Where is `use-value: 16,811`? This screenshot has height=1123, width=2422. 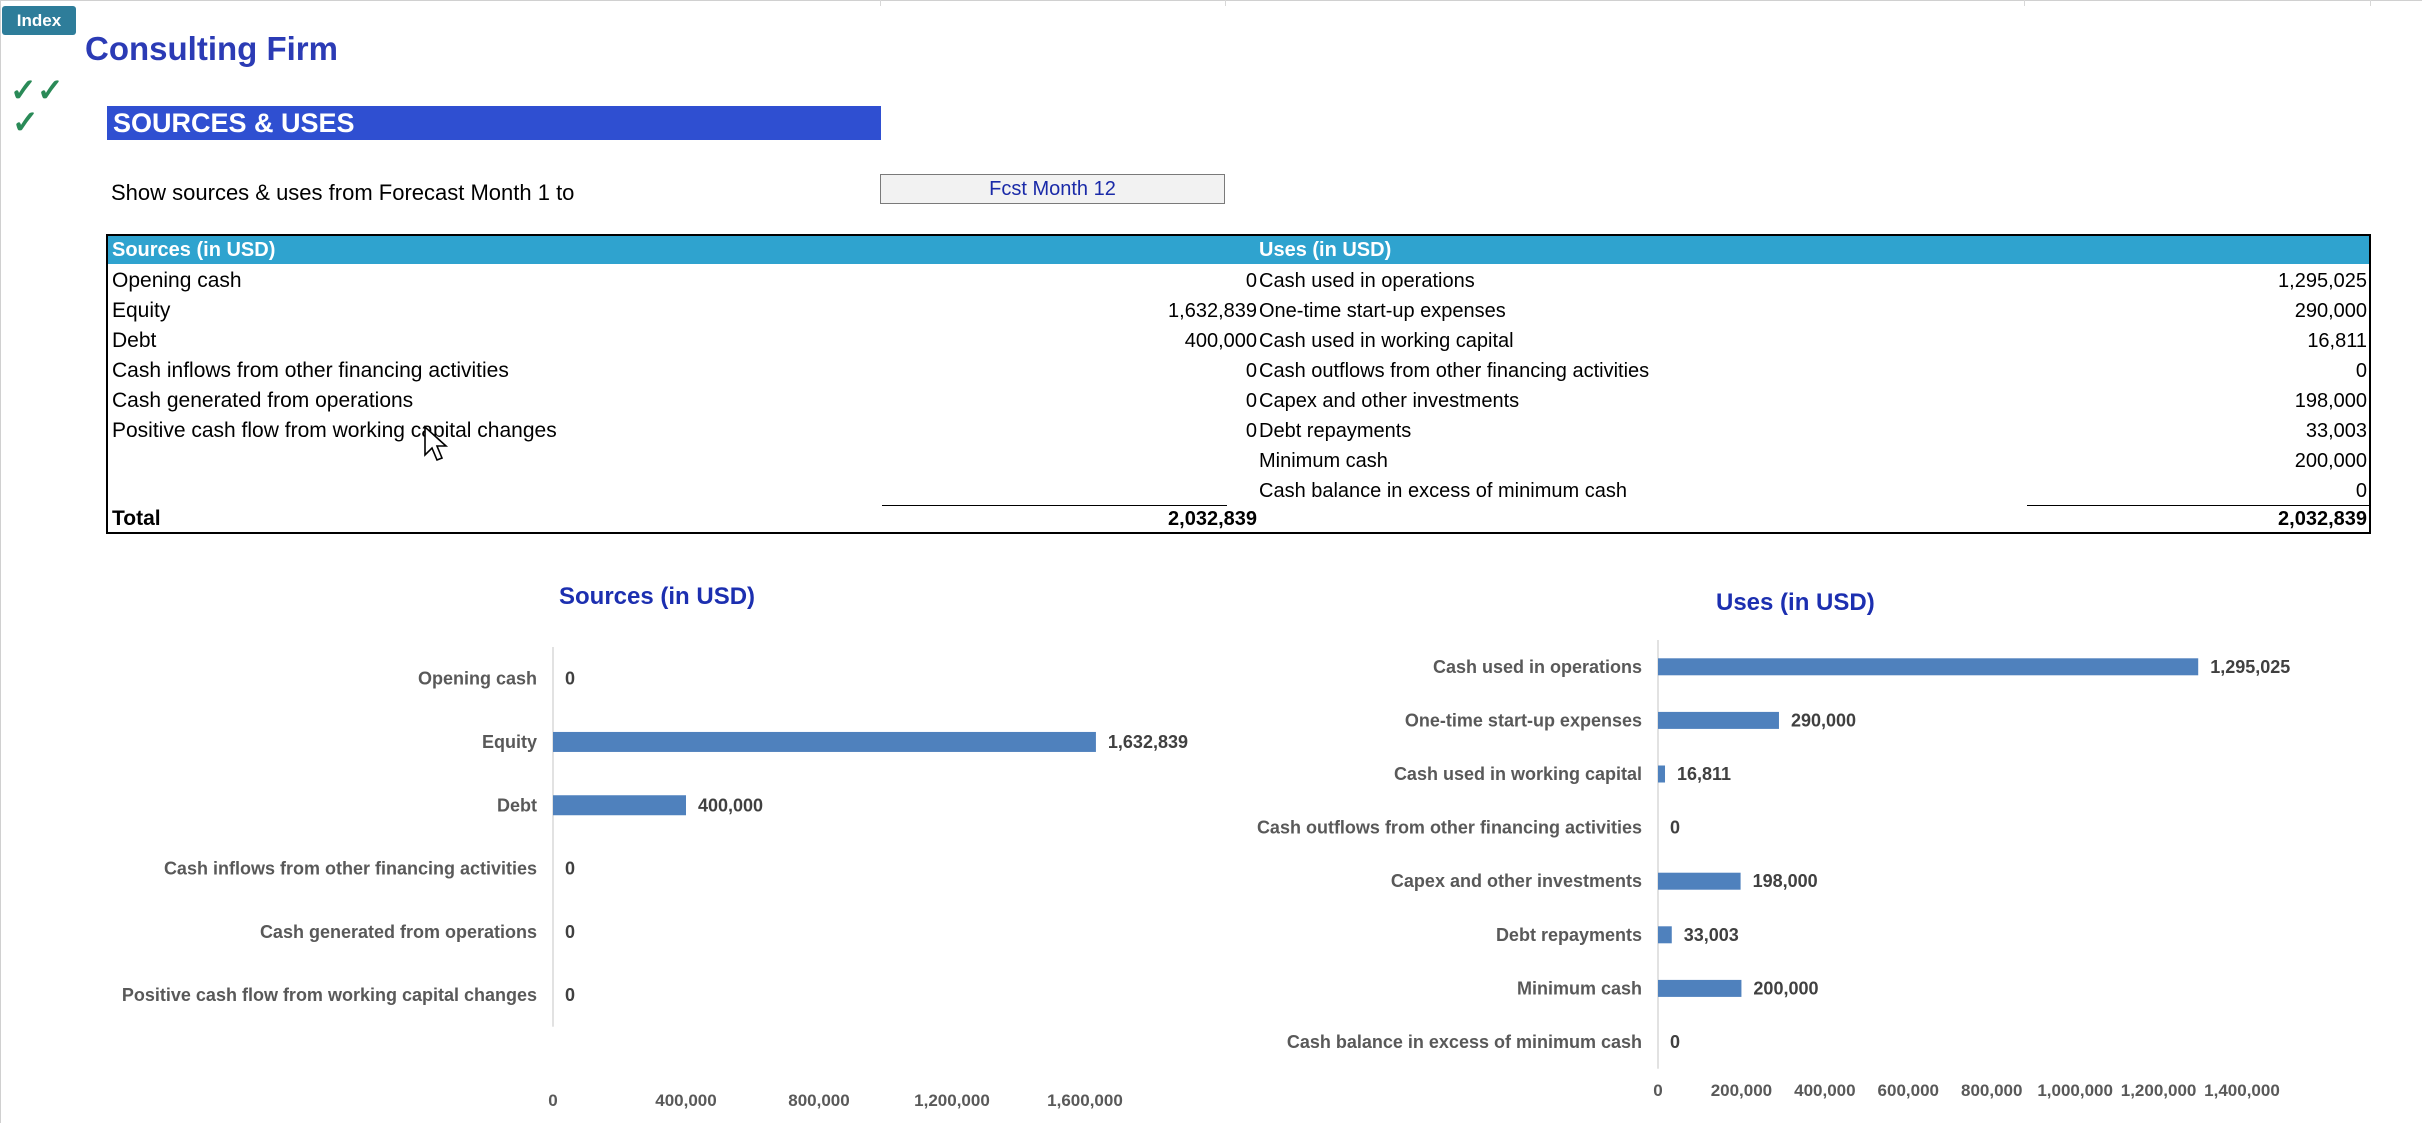
use-value: 16,811 is located at coordinates (2337, 341).